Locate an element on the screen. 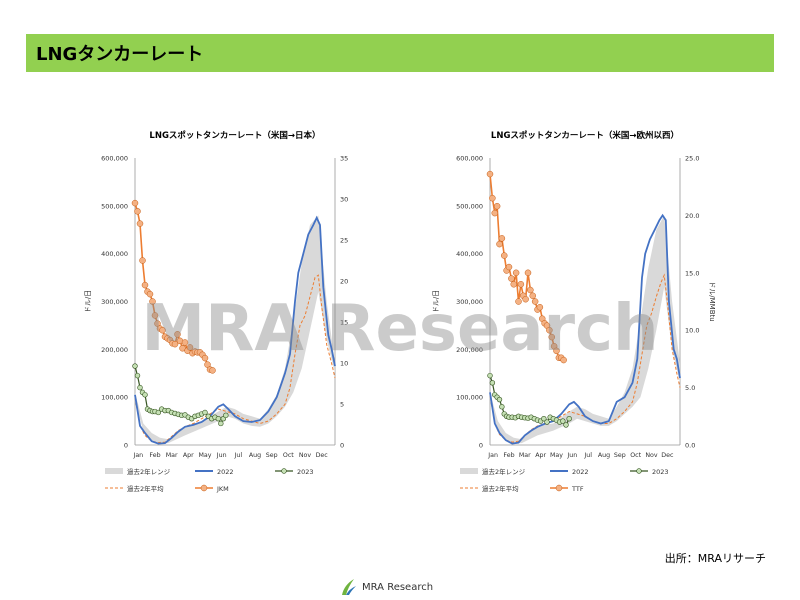 The image size is (800, 600). logo-icon is located at coordinates (349, 587).